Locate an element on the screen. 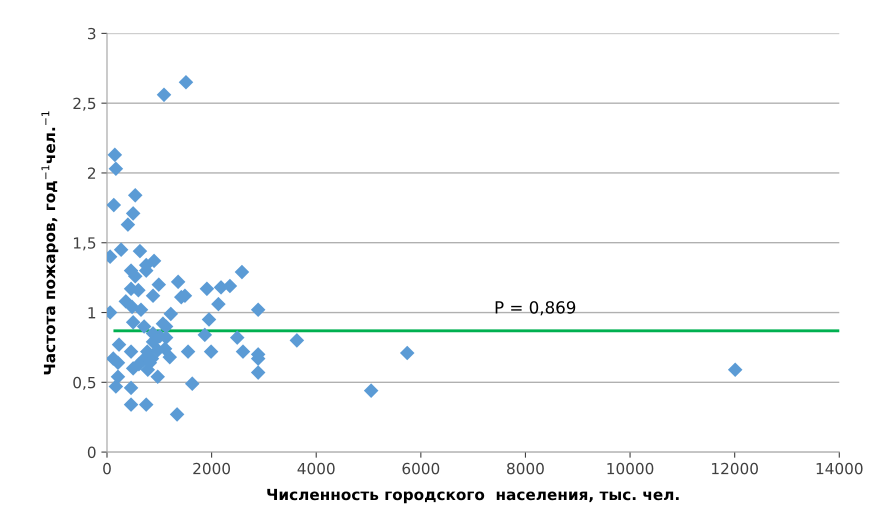 This screenshot has width=877, height=530. x-tick-label: 6000 is located at coordinates (421, 468).